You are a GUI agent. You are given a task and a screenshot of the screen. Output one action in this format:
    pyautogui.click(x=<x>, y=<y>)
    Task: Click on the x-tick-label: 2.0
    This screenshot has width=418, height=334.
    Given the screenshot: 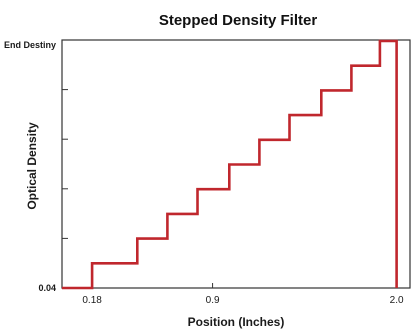 What is the action you would take?
    pyautogui.click(x=397, y=300)
    